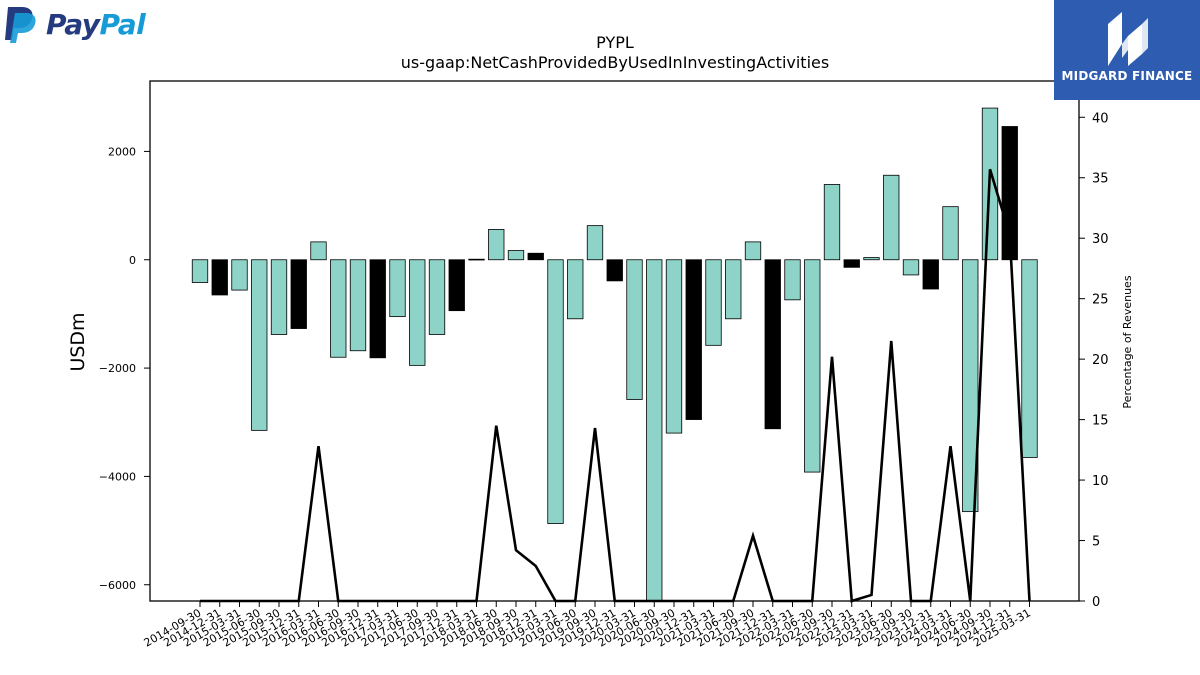  I want to click on y2-tick-label: 25, so click(1100, 300).